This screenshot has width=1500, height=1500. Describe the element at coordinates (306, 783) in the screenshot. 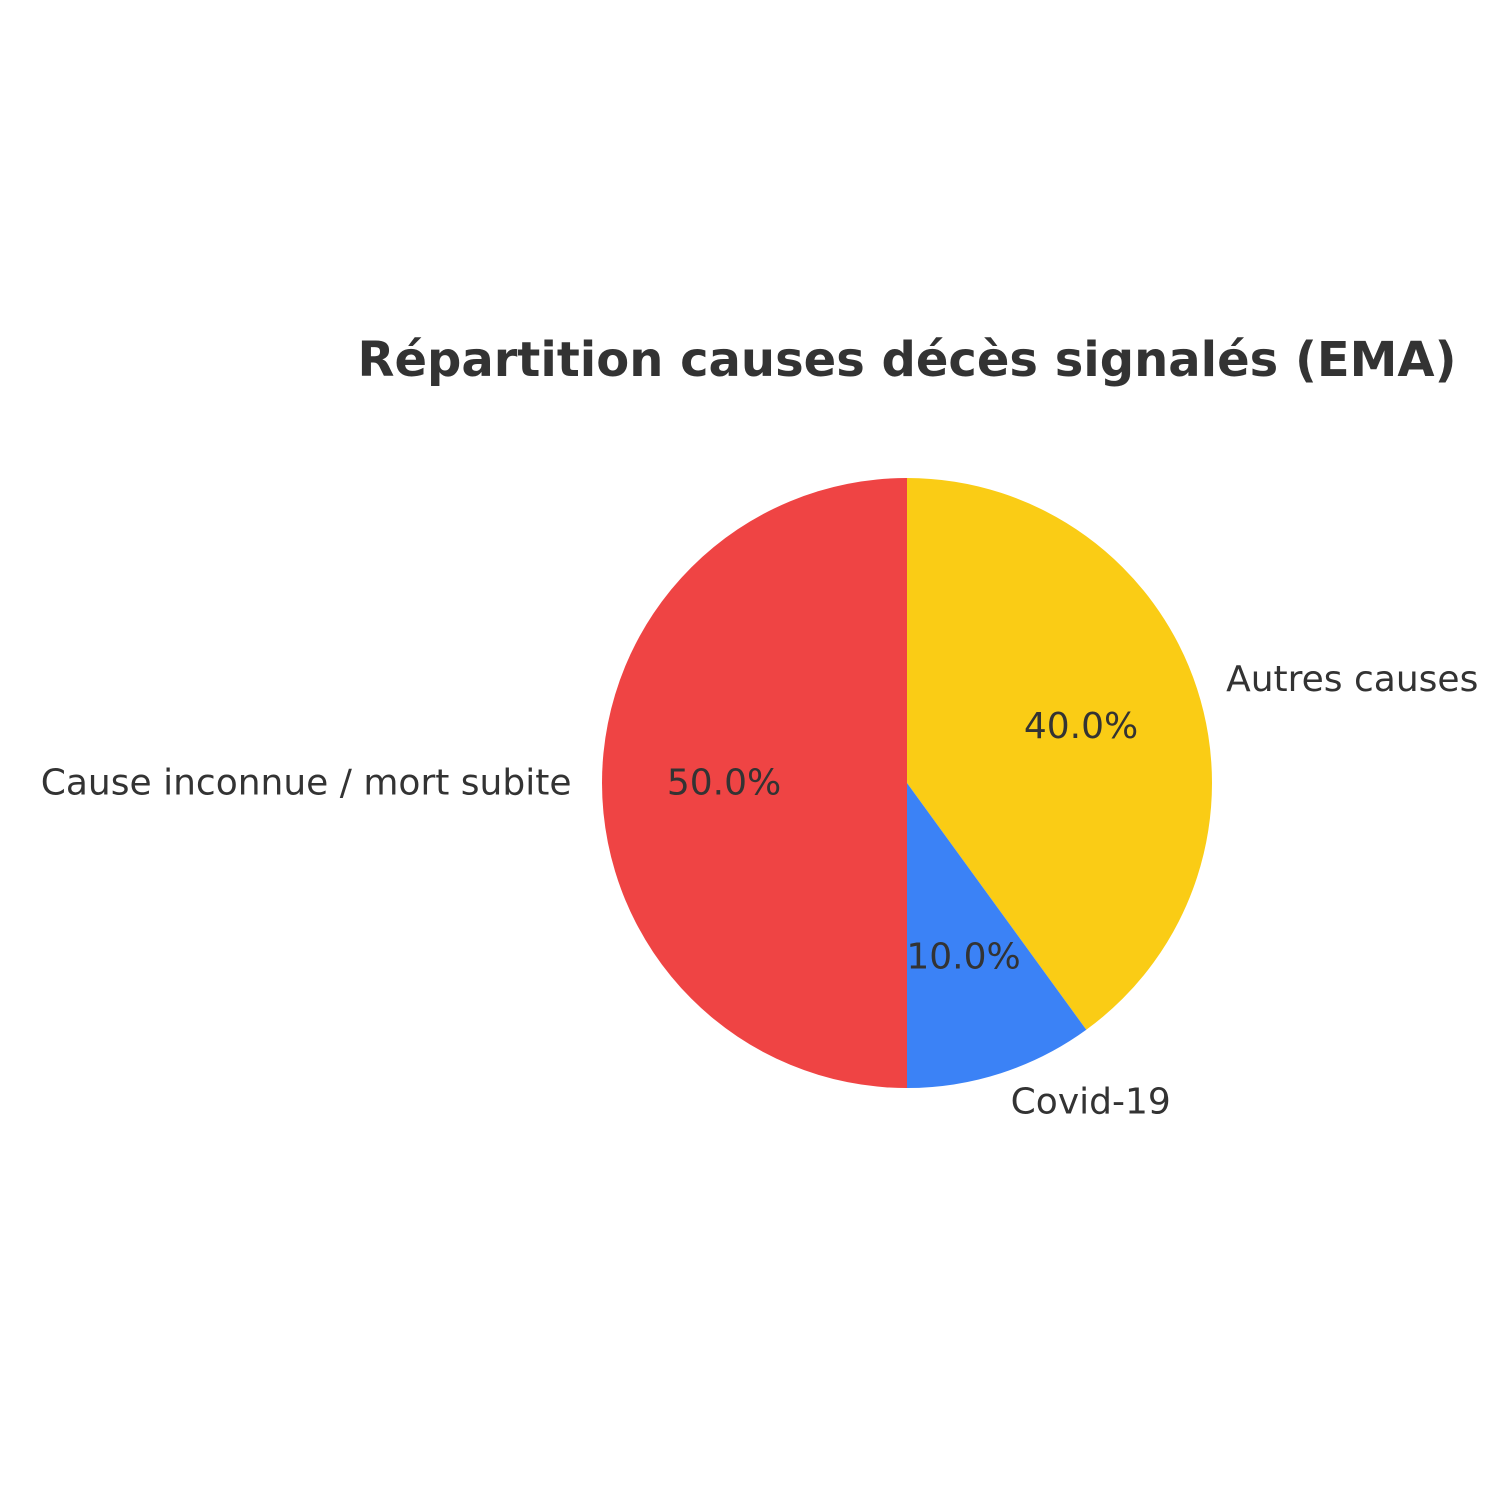

I see `slice-label-cause-inconnue-mort-subite: Cause inconnue / mort subite` at that location.